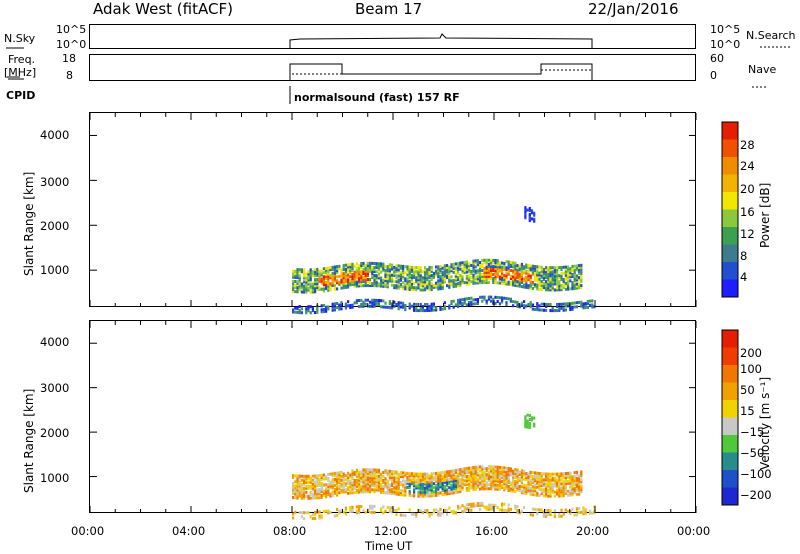  I want to click on vel-cb-tick-15: 15, so click(747, 411).